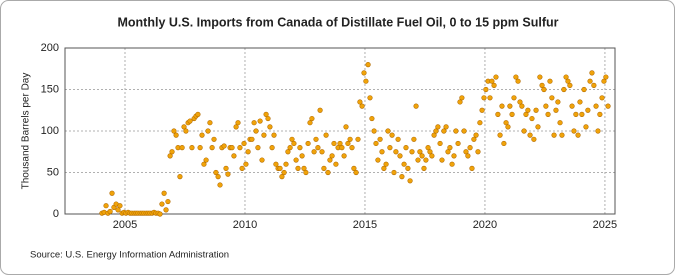 The height and width of the screenshot is (280, 675). I want to click on y-tick-label: 100, so click(50, 131).